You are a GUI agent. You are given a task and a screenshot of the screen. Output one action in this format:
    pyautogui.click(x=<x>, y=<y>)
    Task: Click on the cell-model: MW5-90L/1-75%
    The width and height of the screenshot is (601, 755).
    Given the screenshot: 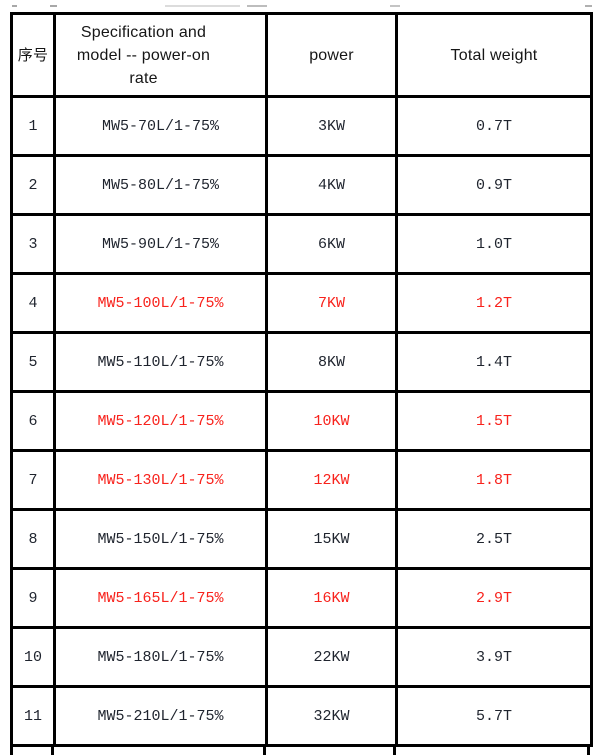 What is the action you would take?
    pyautogui.click(x=160, y=244)
    